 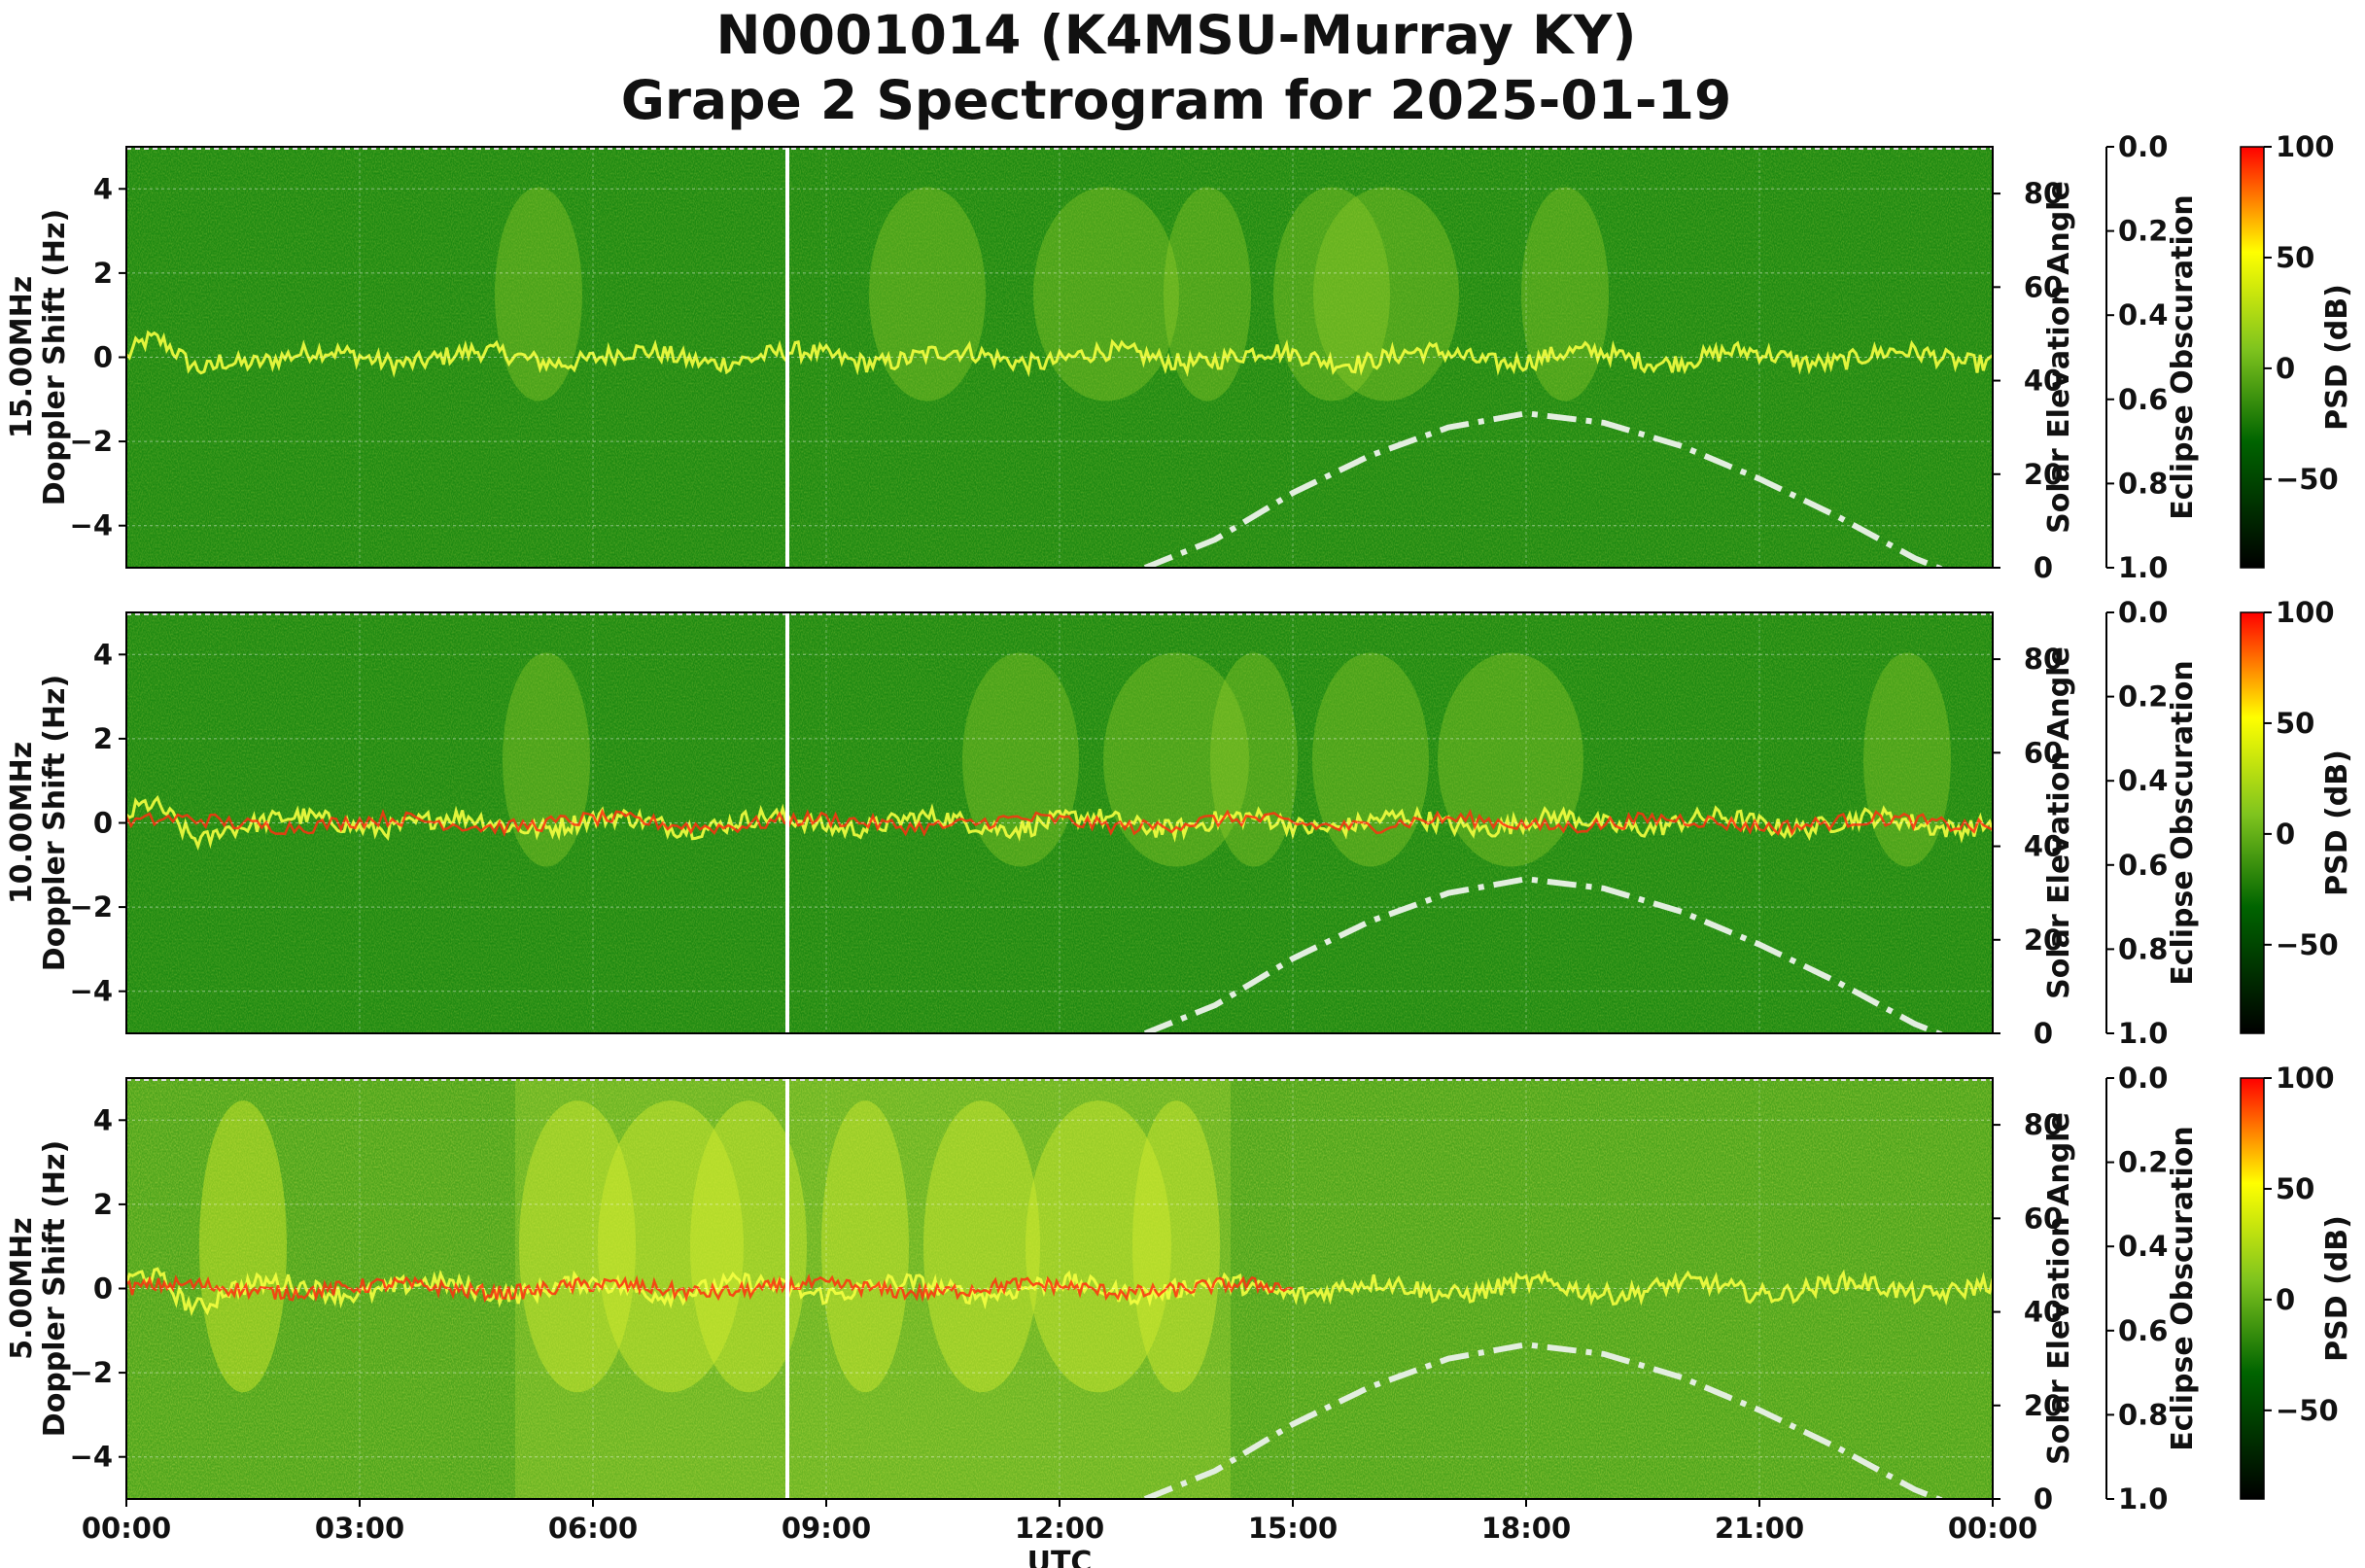 I want to click on x-tick-label: 06:00, so click(x=593, y=1528).